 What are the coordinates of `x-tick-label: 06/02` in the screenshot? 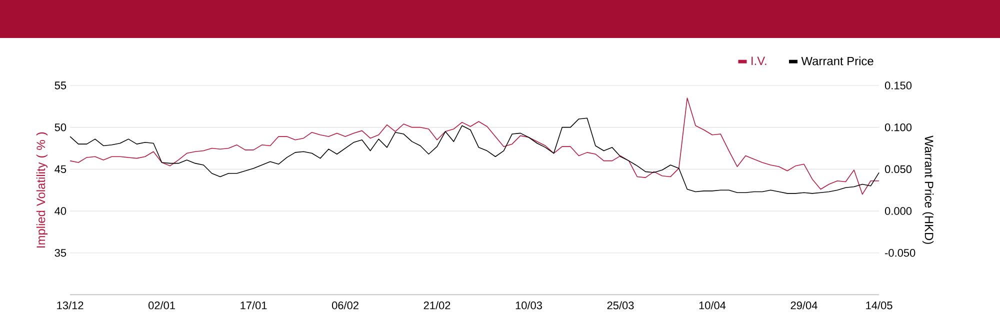 It's located at (345, 305).